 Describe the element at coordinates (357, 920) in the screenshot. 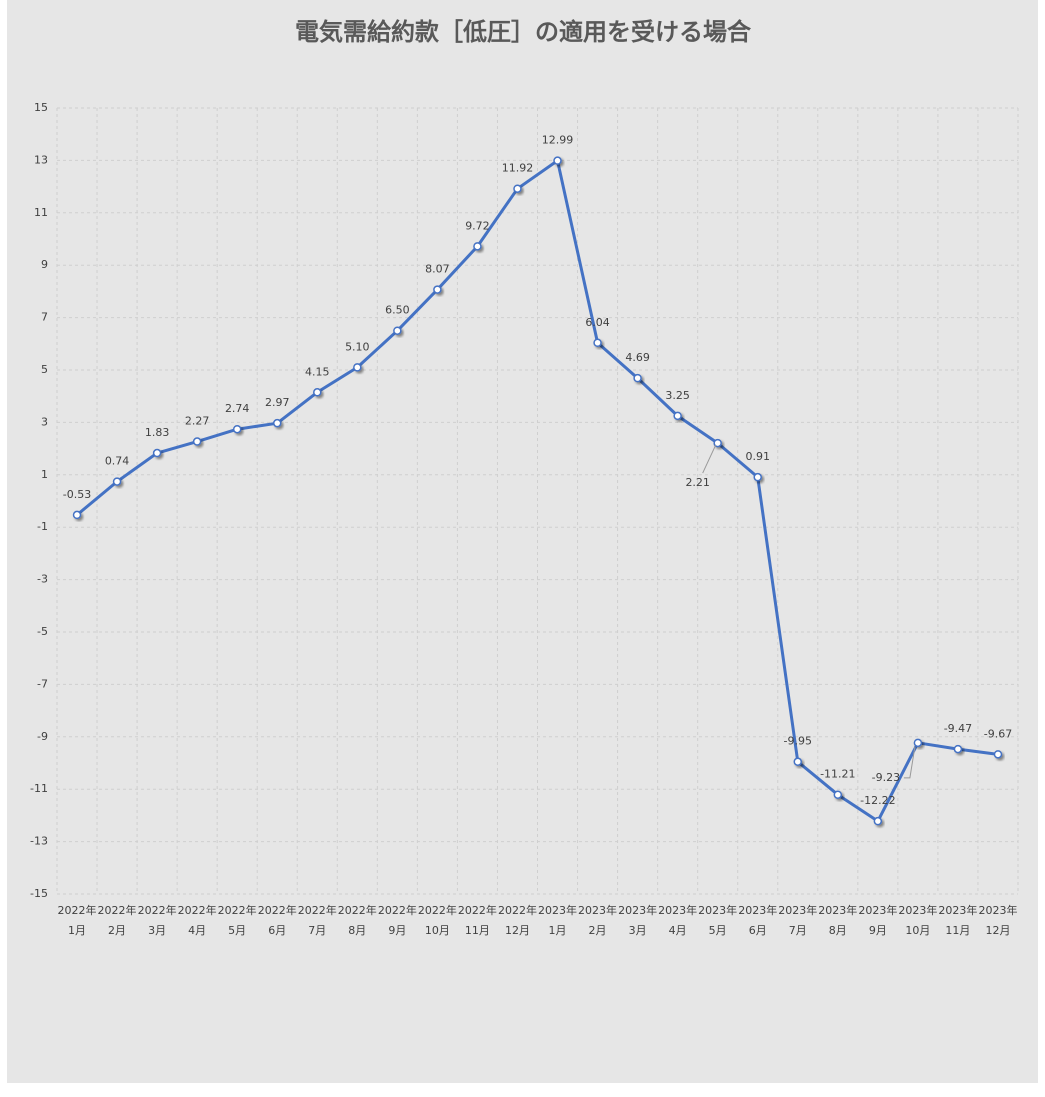

I see `x-tick-label: 2022年 8月` at that location.